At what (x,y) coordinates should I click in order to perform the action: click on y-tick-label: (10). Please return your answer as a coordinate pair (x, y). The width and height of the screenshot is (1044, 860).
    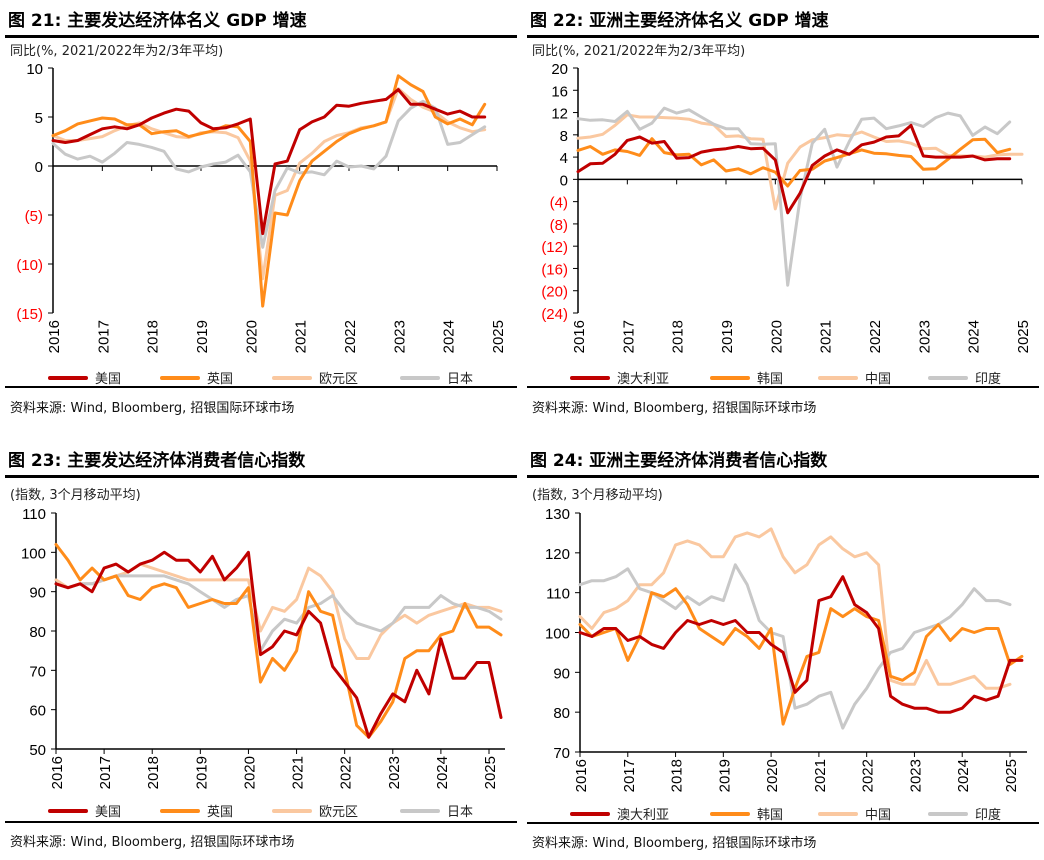
    Looking at the image, I should click on (29, 265).